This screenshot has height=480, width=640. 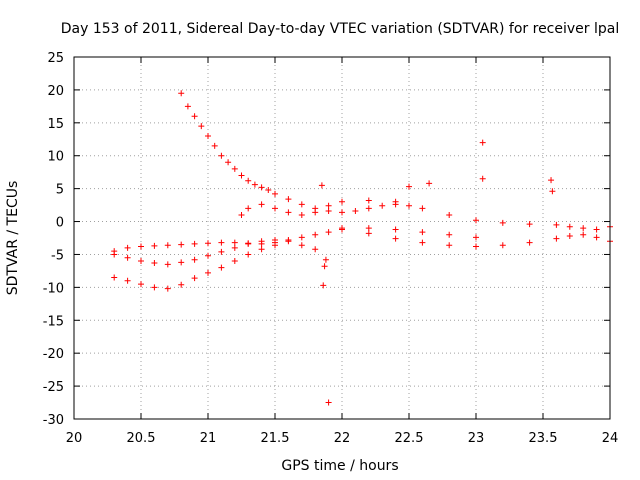 I want to click on y-axis-label: SDTVAR / TECUs, so click(x=13, y=238).